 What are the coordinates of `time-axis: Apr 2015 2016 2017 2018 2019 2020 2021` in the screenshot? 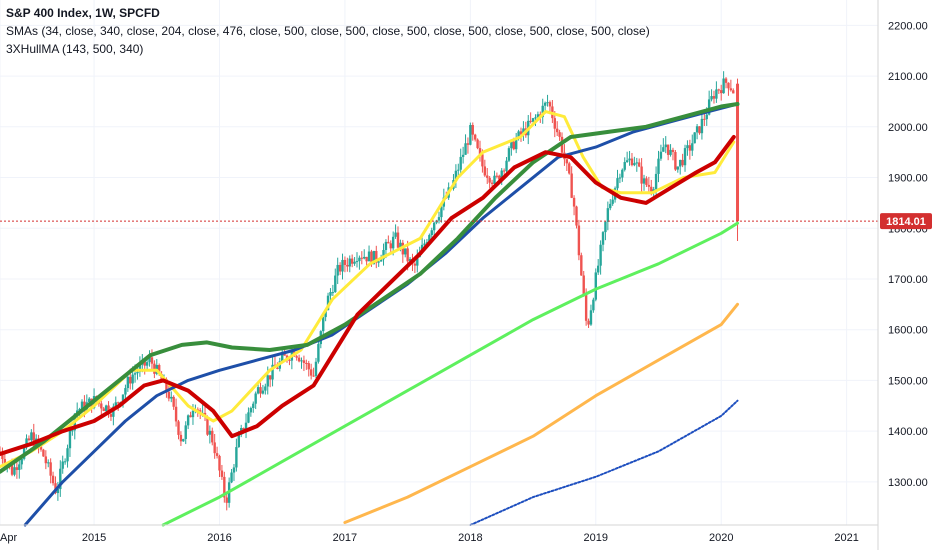 It's located at (429, 538).